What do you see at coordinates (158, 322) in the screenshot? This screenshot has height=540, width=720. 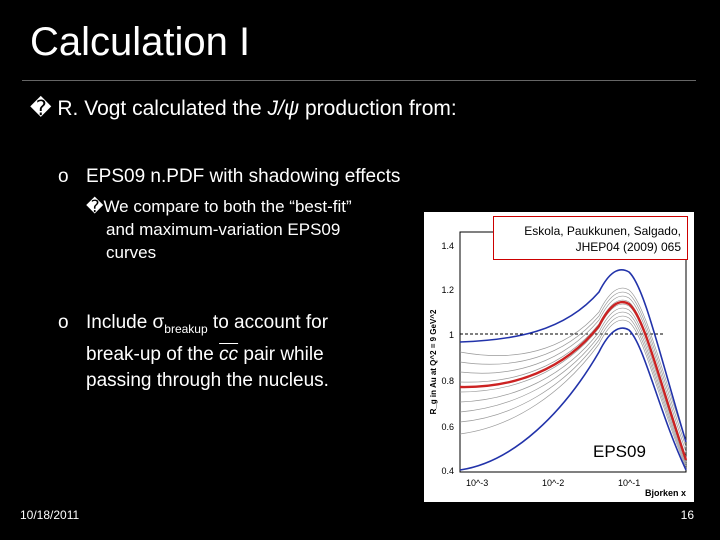 I see `sigma-symbol: σ` at bounding box center [158, 322].